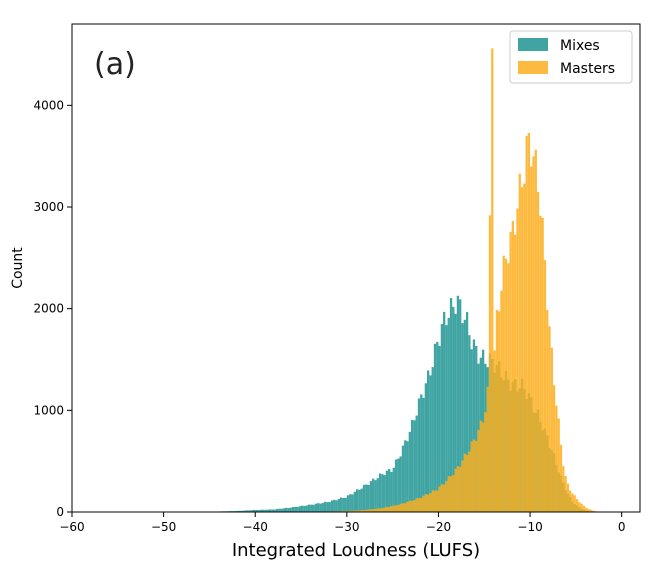 This screenshot has height=564, width=649. I want to click on panel-label: (a), so click(115, 64).